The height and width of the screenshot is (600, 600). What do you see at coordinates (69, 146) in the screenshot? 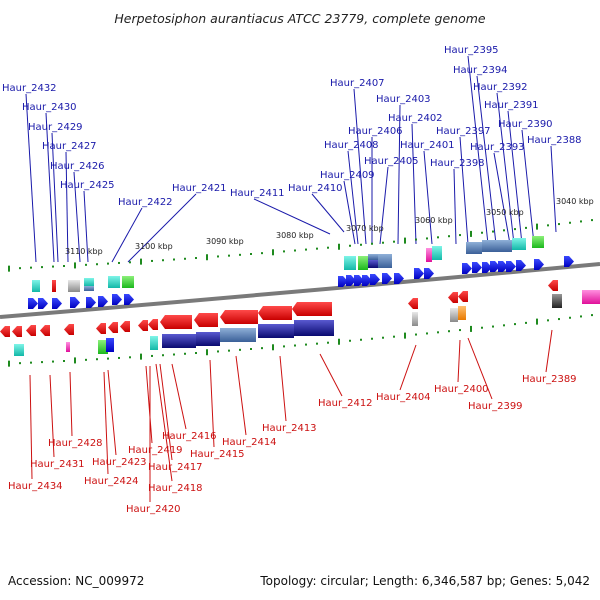
I see `top-gene-label: Haur_2427` at bounding box center [69, 146].